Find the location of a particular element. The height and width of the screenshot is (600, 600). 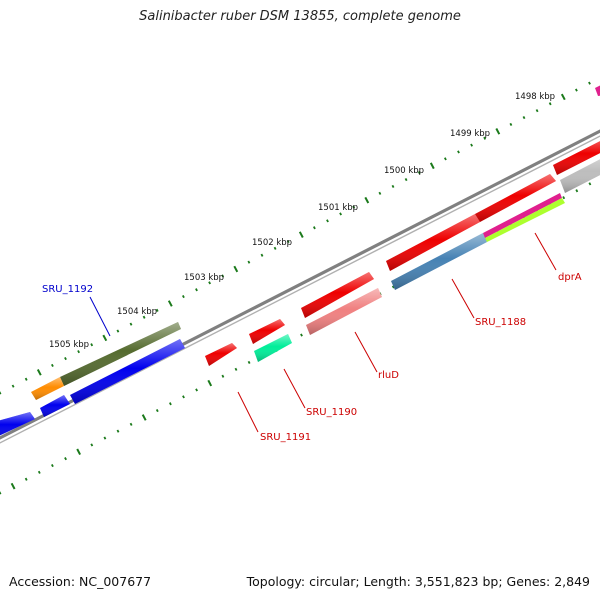

gene-arrow-sru1188-shade is located at coordinates (439, 261).